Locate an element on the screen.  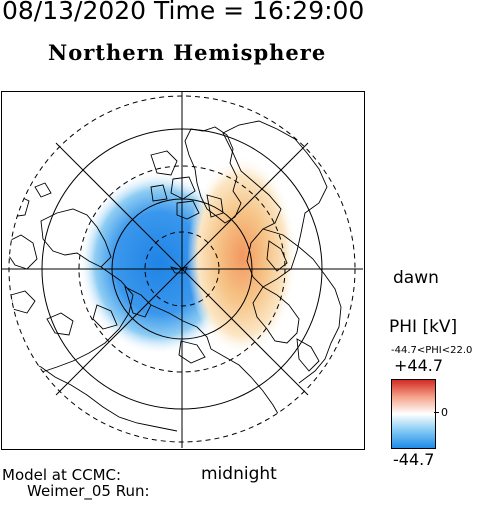
colorbar-zero-tick is located at coordinates (436, 412).